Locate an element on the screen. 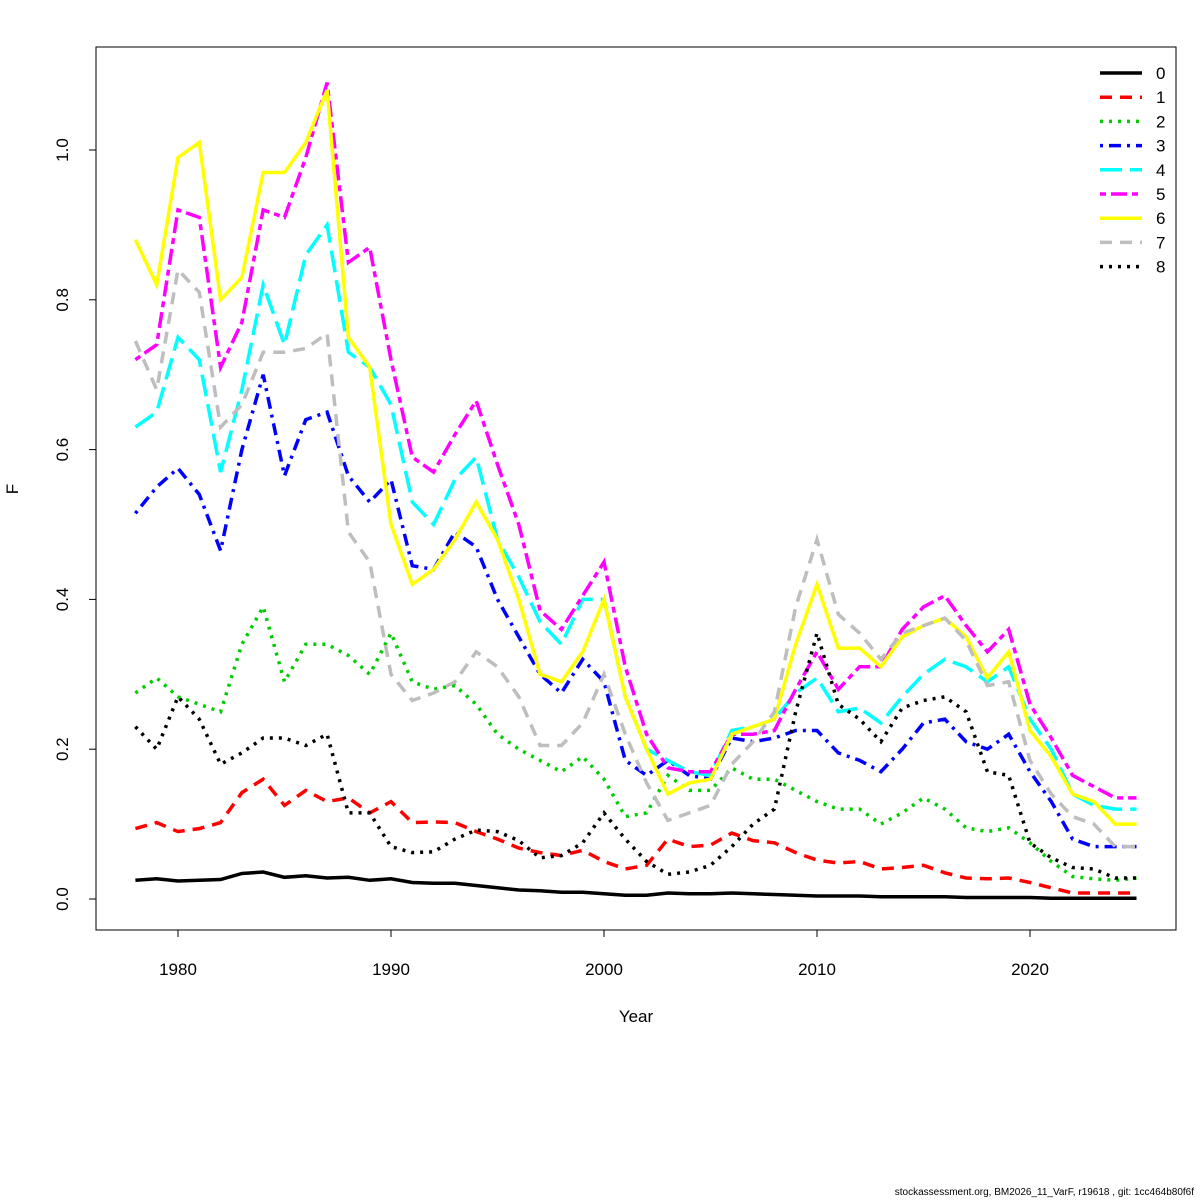  y-tick-label: 0.2 is located at coordinates (62, 749).